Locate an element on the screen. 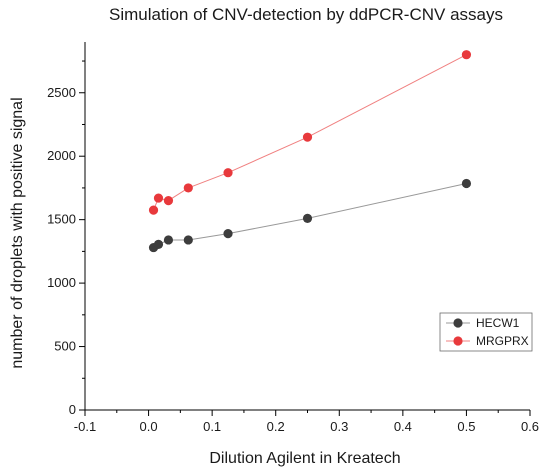  y-tick-label: 500 is located at coordinates (65, 346).